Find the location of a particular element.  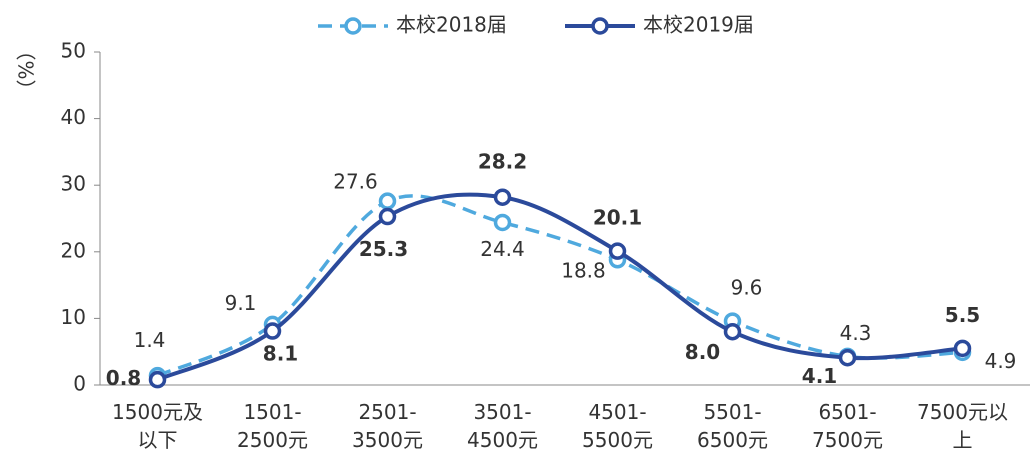

y-axis-label: （%） is located at coordinates (26, 69).